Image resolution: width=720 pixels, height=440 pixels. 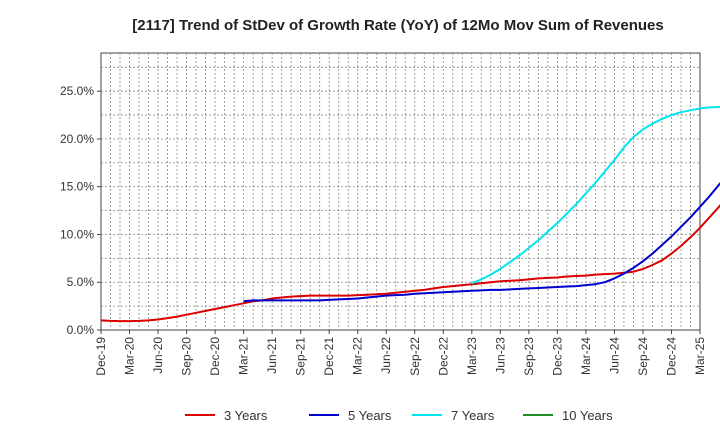 What do you see at coordinates (329, 356) in the screenshot?
I see `x-tick-label: Dec-21` at bounding box center [329, 356].